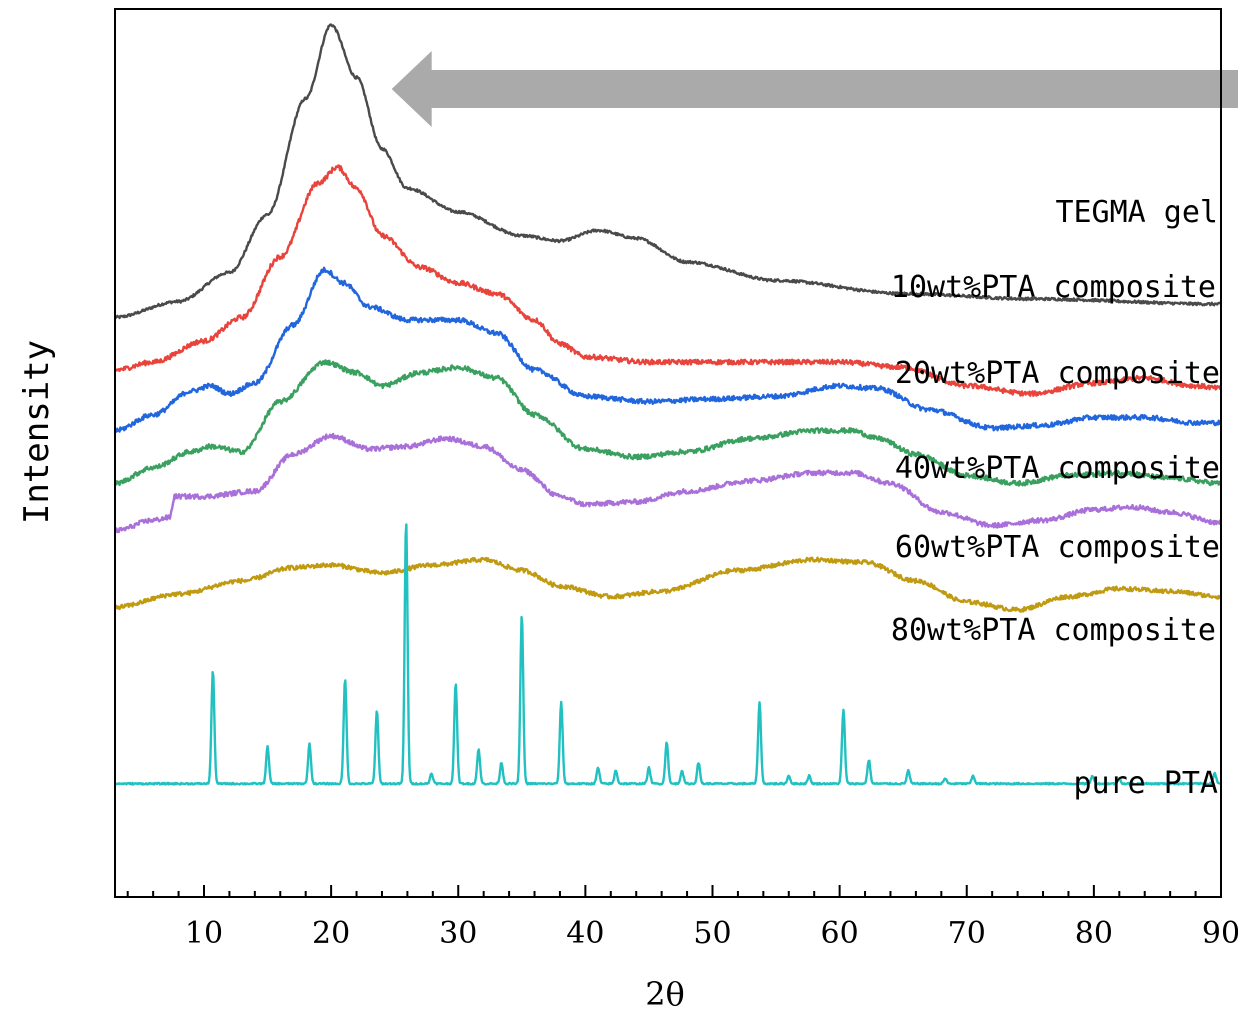  What do you see at coordinates (667, 423) in the screenshot?
I see `series-line-40wt-pta-composite` at bounding box center [667, 423].